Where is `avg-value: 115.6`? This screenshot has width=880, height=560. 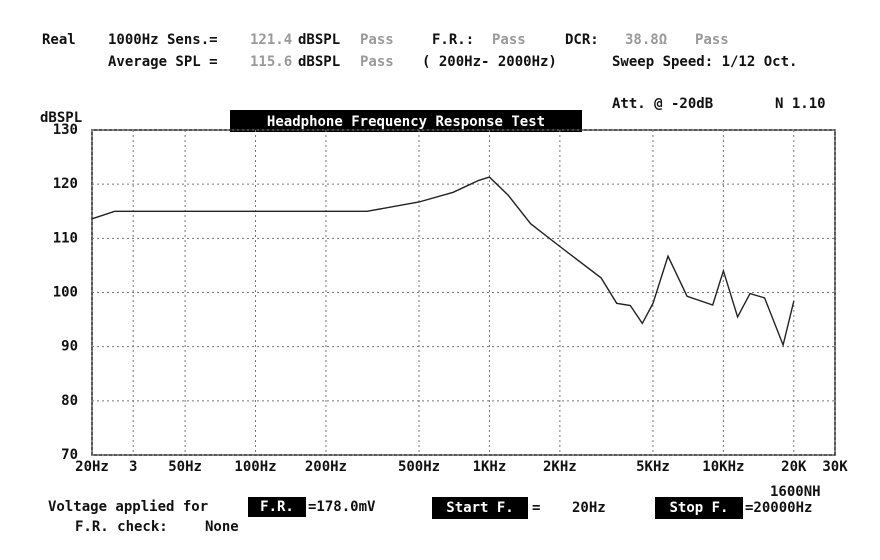 avg-value: 115.6 is located at coordinates (271, 62).